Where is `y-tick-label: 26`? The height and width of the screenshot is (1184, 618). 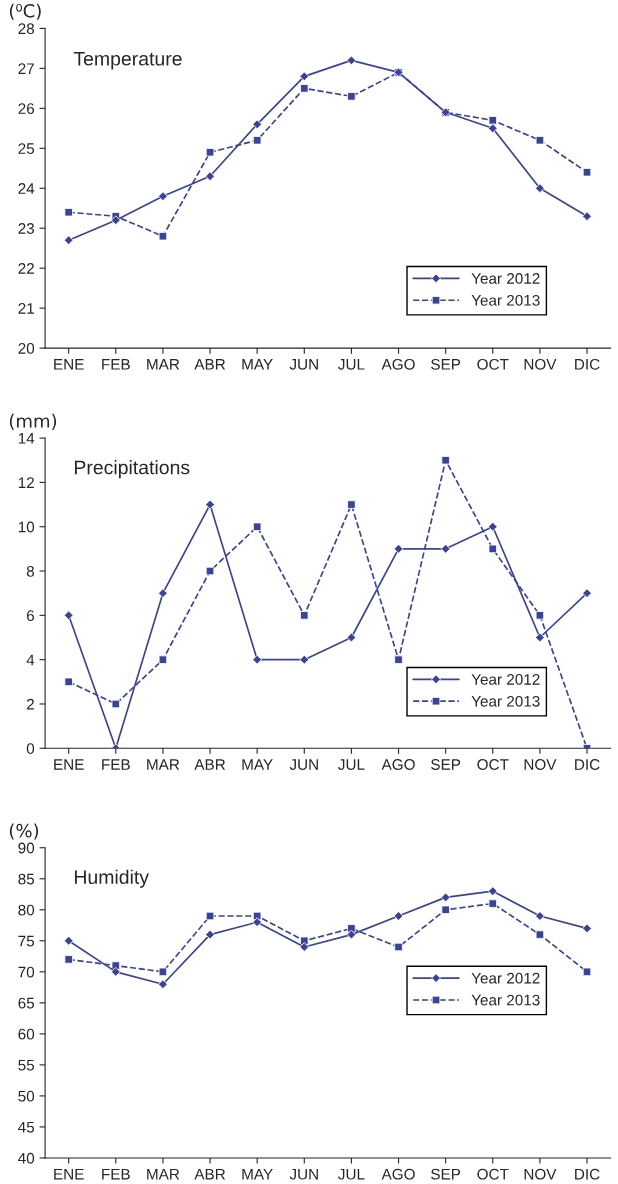
y-tick-label: 26 is located at coordinates (26, 109).